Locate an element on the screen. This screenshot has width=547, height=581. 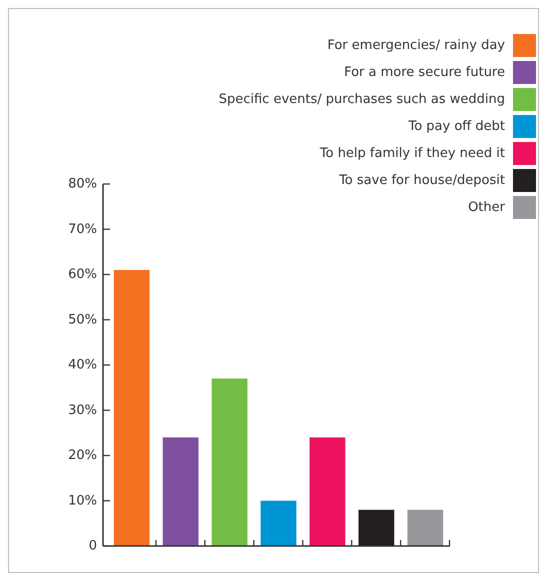
y-tick-label: 70% is located at coordinates (82, 229).